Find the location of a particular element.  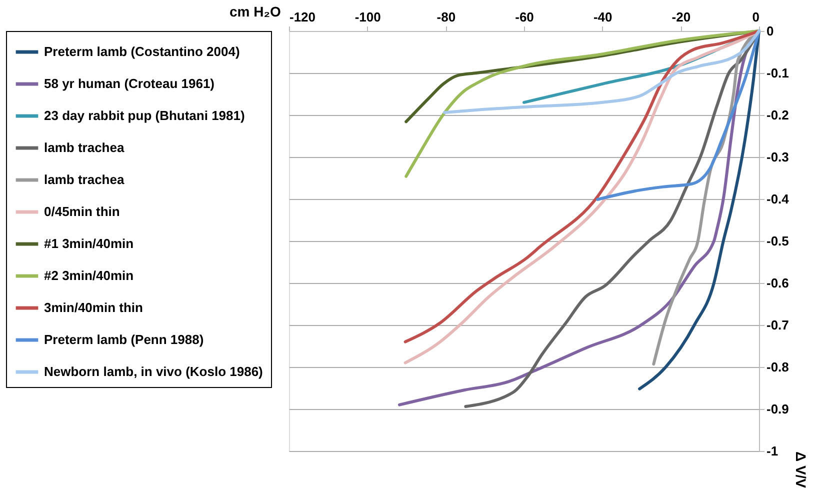

y-tick-label: -0.2 is located at coordinates (777, 115).